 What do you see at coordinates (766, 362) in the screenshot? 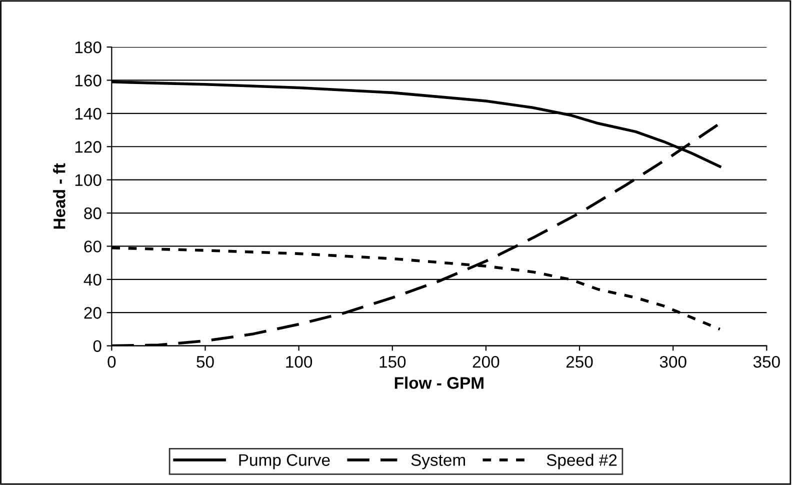
I see `x-tick-label: 350` at bounding box center [766, 362].